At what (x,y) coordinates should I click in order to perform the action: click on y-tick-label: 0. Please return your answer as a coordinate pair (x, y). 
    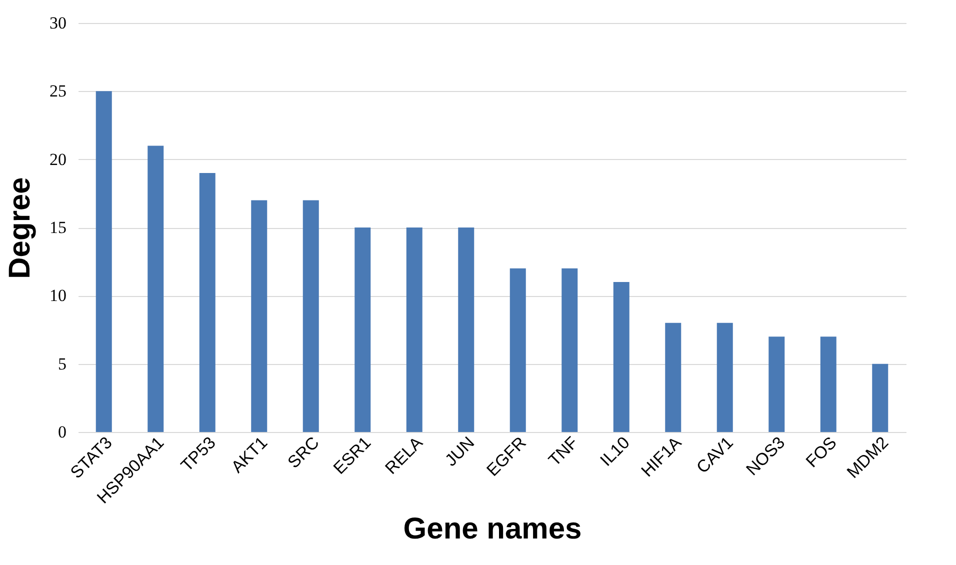
    Looking at the image, I should click on (62, 432).